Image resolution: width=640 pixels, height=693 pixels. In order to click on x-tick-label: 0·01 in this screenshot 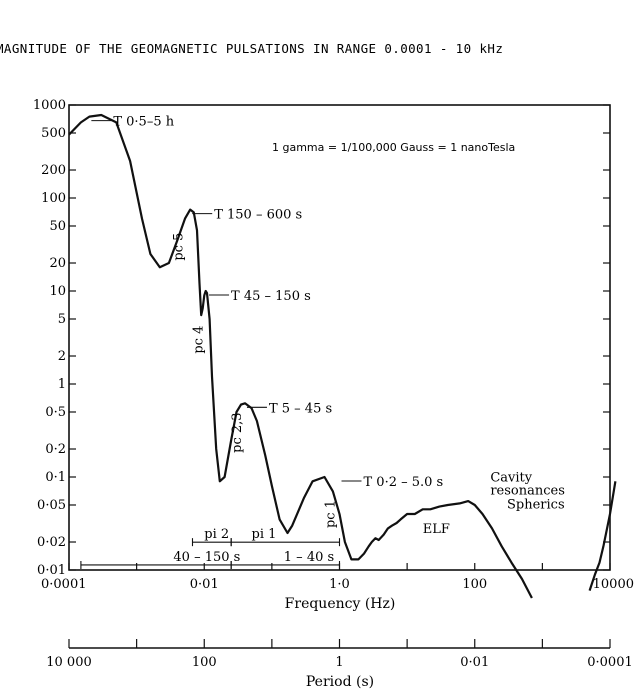, I will do `click(204, 584)`.